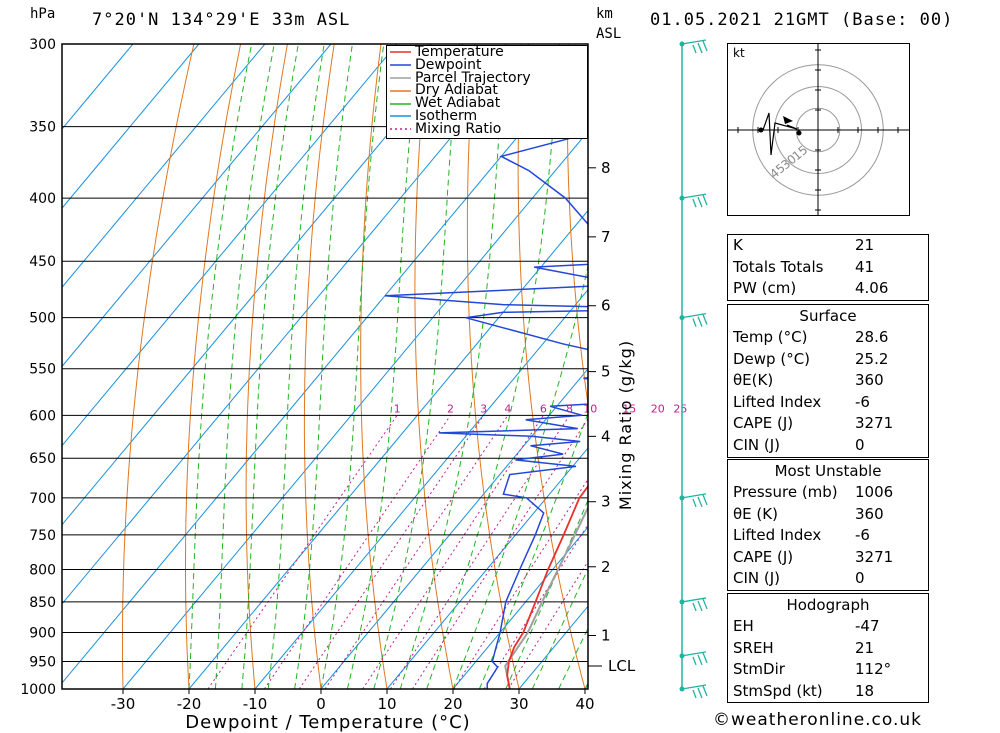 Image resolution: width=1000 pixels, height=733 pixels. What do you see at coordinates (458, 103) in the screenshot?
I see `legend-label: Wet Adiabat` at bounding box center [458, 103].